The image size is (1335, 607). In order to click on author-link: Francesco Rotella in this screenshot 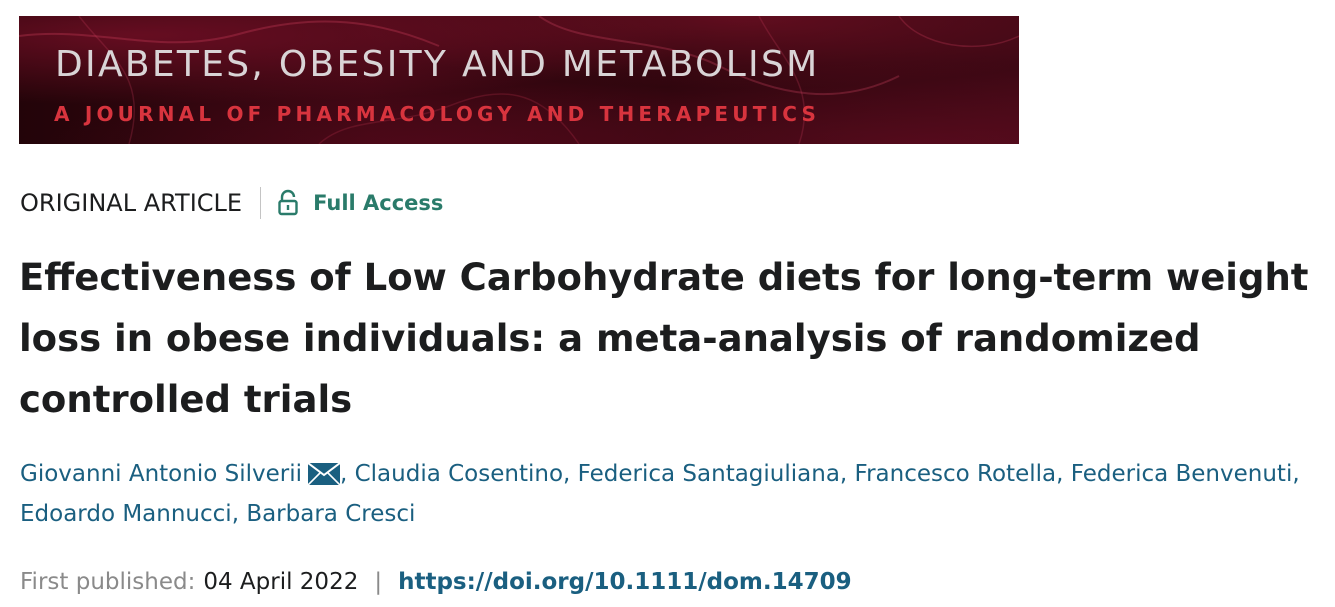, I will do `click(955, 474)`.